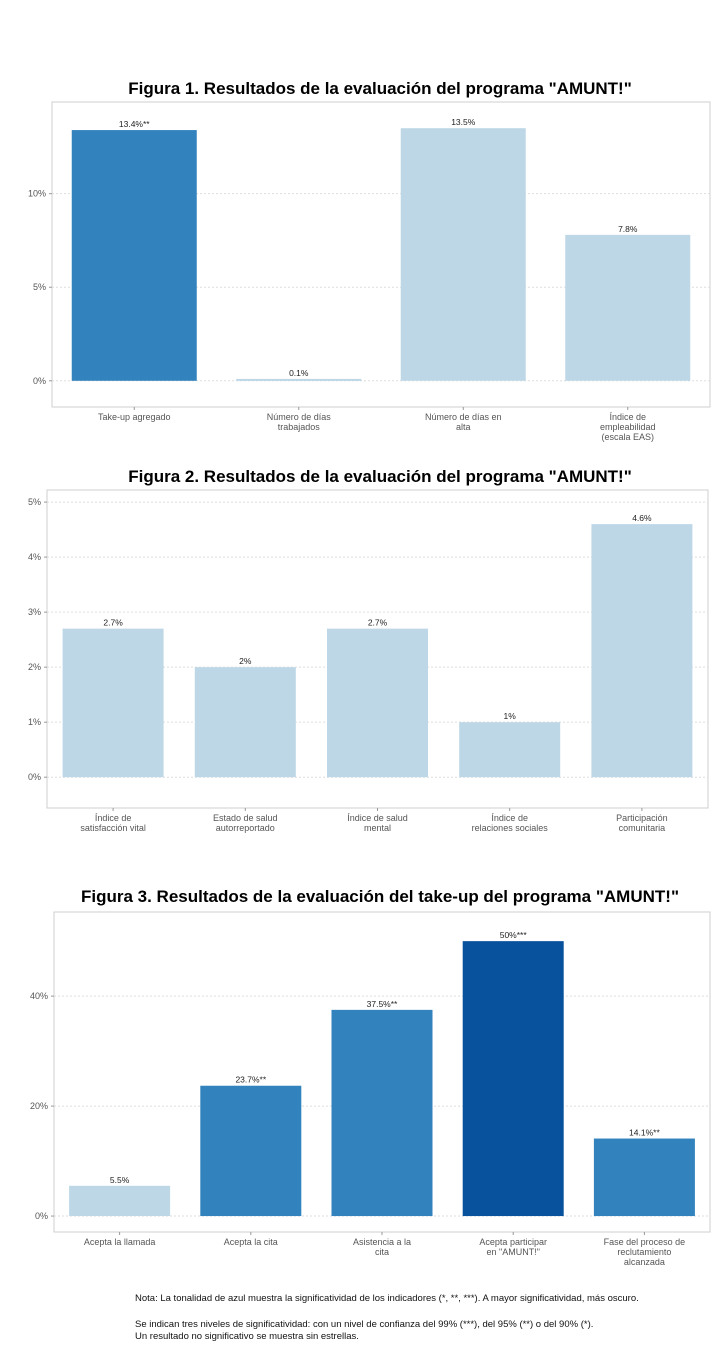 The height and width of the screenshot is (1372, 720). What do you see at coordinates (299, 373) in the screenshot?
I see `bar-value-label: 0.1%` at bounding box center [299, 373].